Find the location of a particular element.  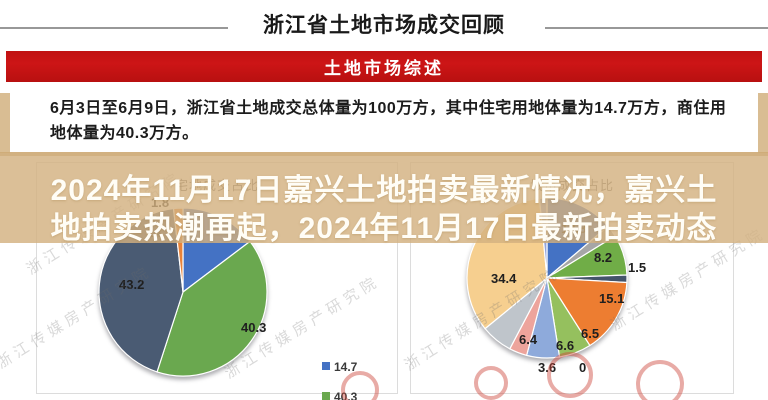

pie-chart-land-type: 14.740.343.21.8 is located at coordinates (183, 286).